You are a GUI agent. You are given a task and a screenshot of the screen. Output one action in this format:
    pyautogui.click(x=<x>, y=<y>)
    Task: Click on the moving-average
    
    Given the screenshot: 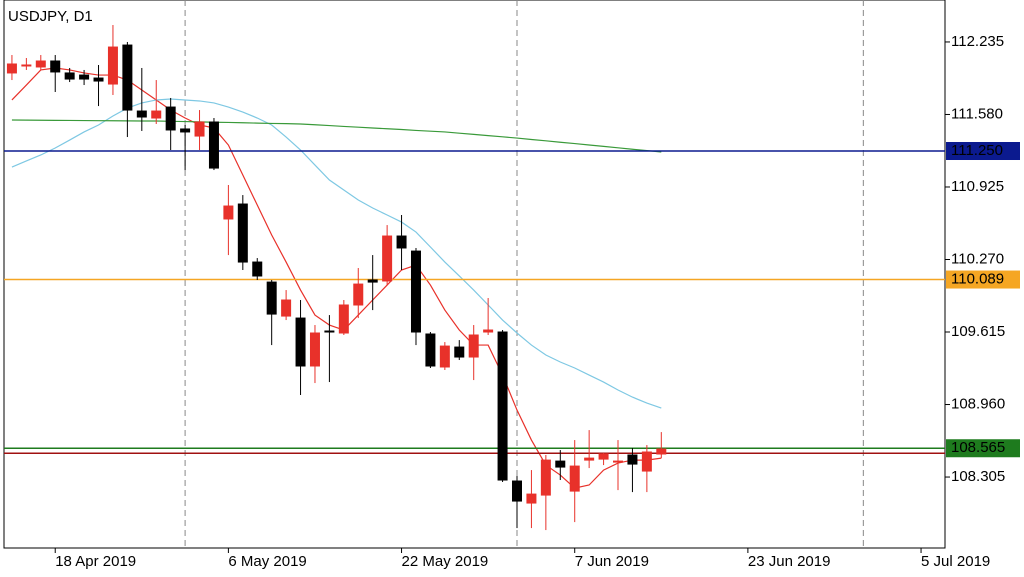 What is the action you would take?
    pyautogui.click(x=336, y=136)
    